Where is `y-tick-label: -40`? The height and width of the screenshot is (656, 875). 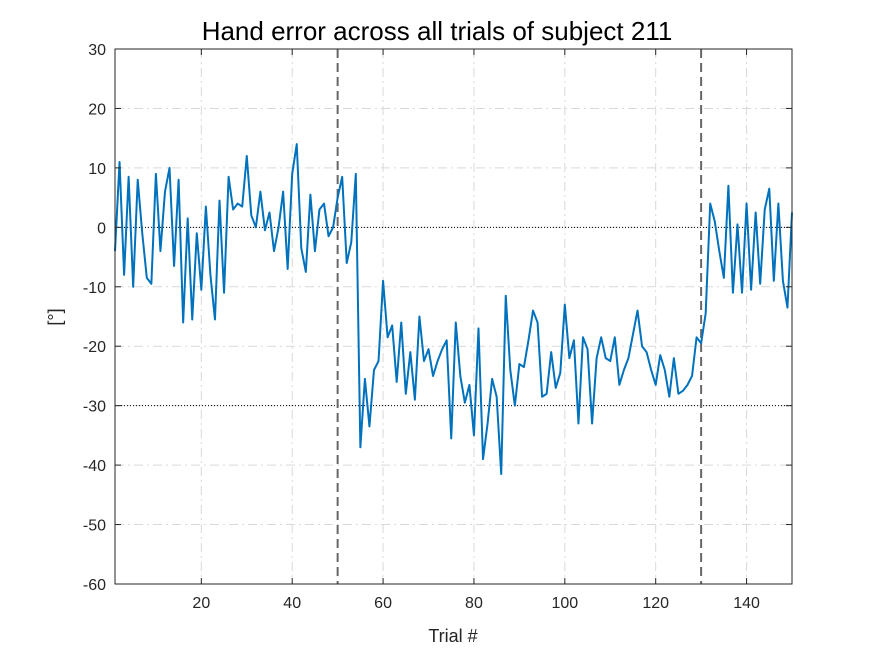 y-tick-label: -40 is located at coordinates (94, 466).